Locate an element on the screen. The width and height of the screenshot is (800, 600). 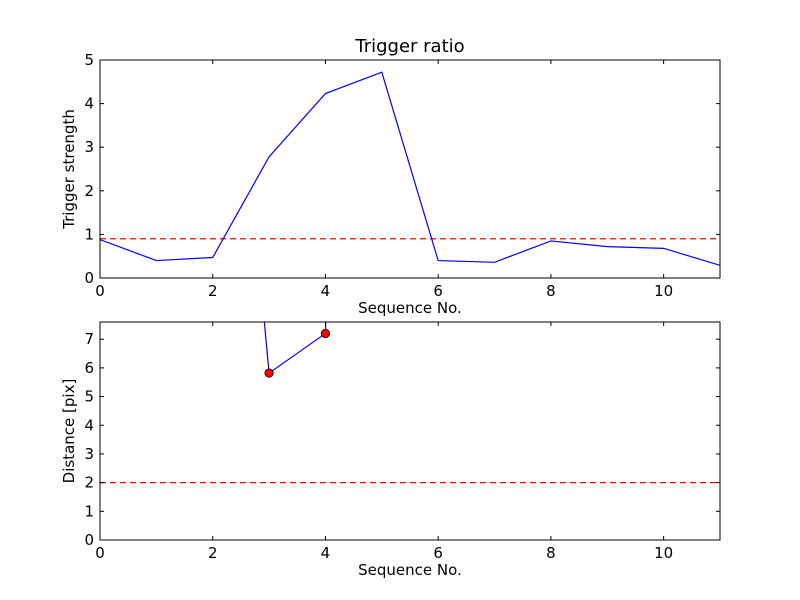
chart-title: Trigger ratio is located at coordinates (409, 46).